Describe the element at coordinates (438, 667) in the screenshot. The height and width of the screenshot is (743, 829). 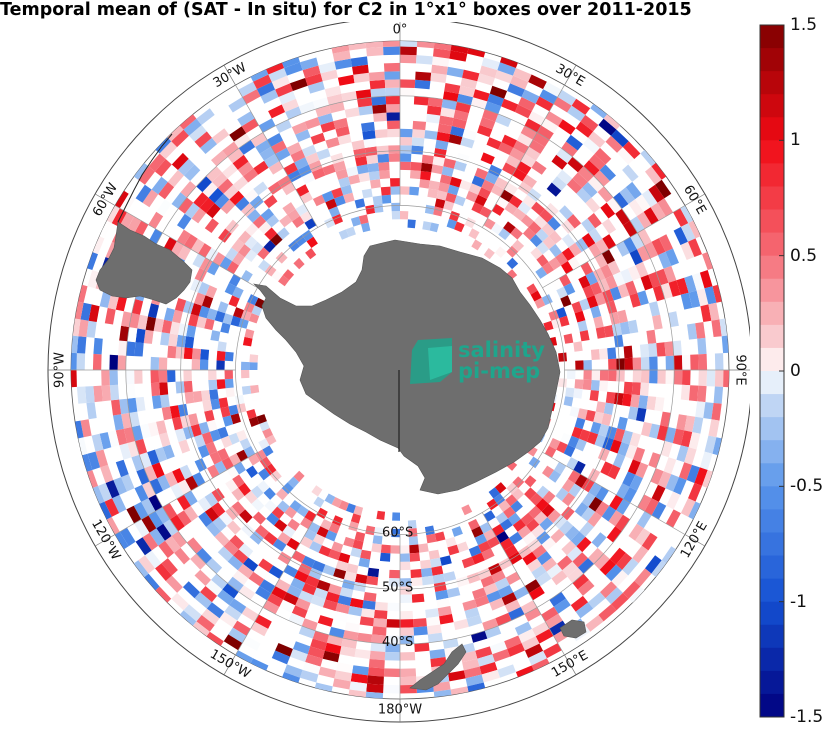
I see `new-zealand-landmass` at that location.